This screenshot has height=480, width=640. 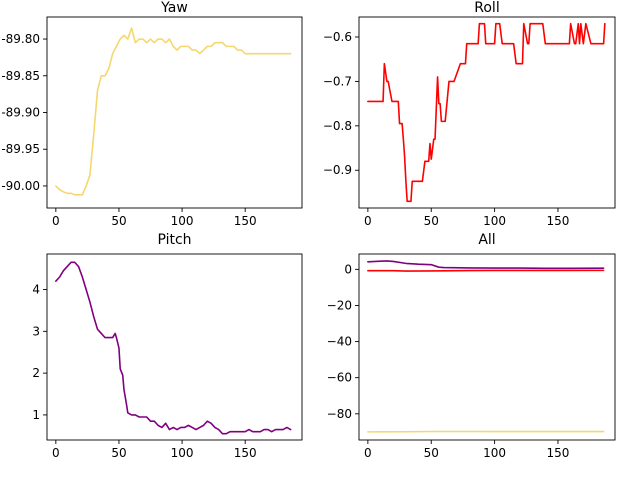 What do you see at coordinates (20, 113) in the screenshot?
I see `y-tick-label: -89.90` at bounding box center [20, 113].